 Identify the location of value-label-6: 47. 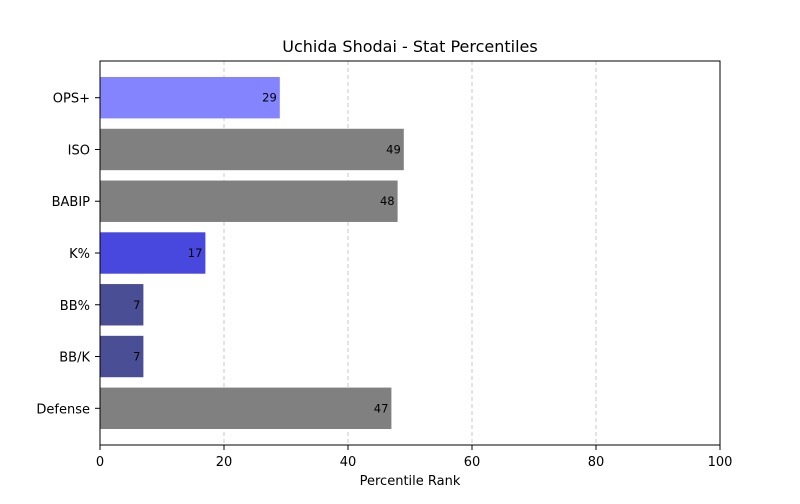
(381, 408).